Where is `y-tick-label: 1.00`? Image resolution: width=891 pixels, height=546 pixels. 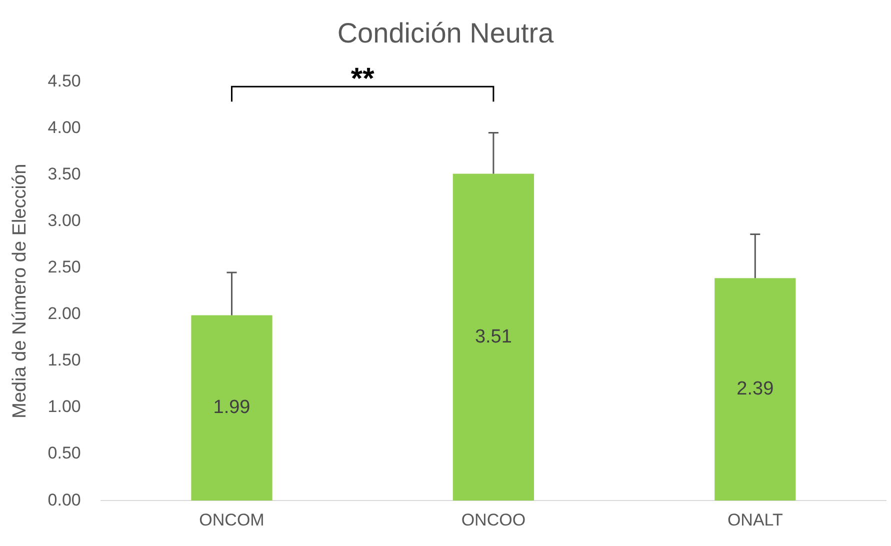 y-tick-label: 1.00 is located at coordinates (64, 406).